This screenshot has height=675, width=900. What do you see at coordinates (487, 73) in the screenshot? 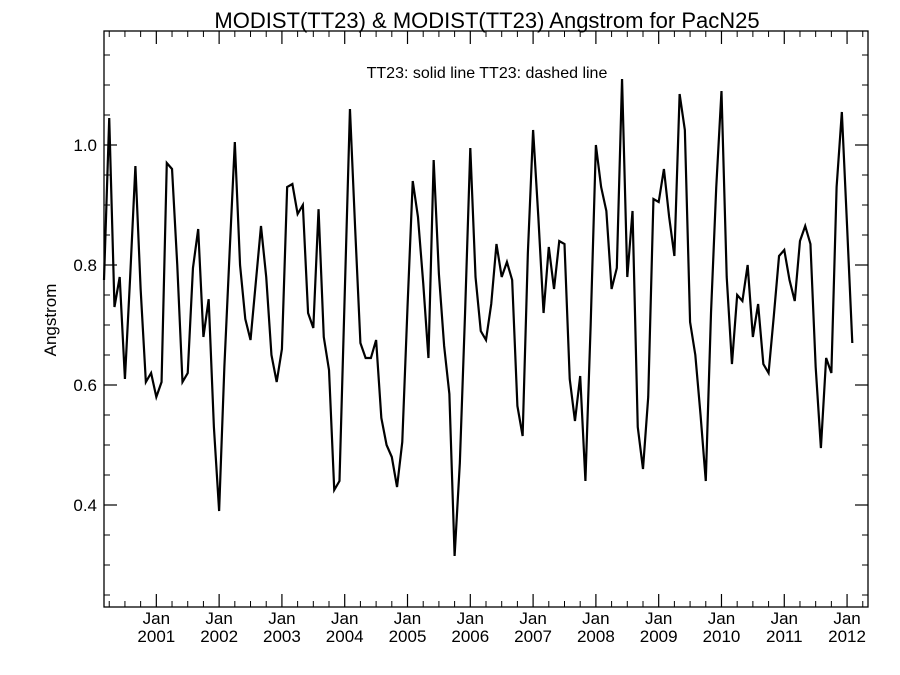
I see `legend-text: TT23: solid line TT23: dashed line` at bounding box center [487, 73].